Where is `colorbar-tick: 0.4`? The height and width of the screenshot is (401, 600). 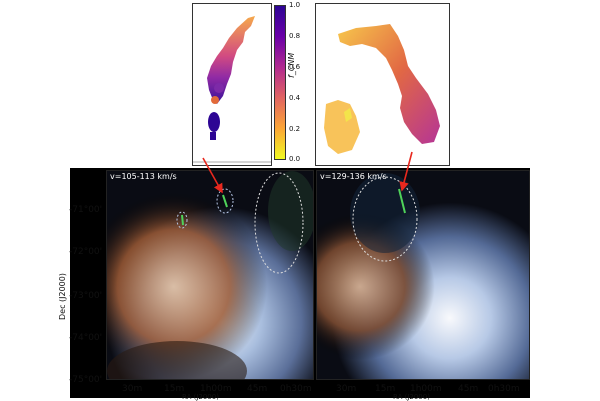 colorbar-tick: 0.4 is located at coordinates (295, 98).